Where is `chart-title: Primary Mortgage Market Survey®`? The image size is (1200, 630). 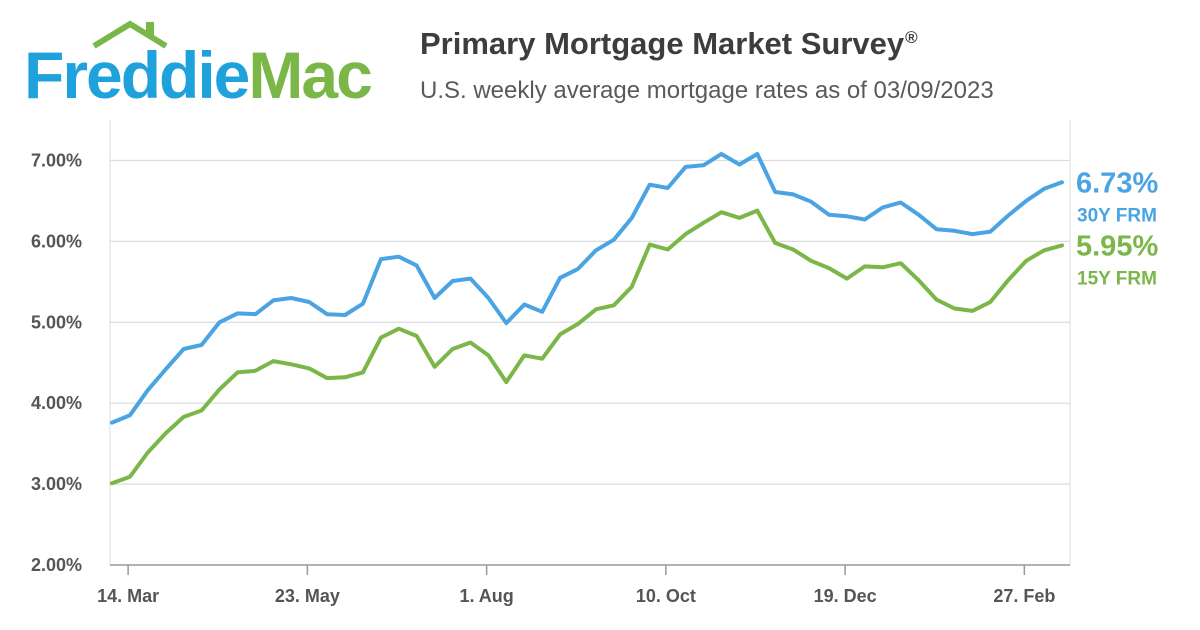
chart-title: Primary Mortgage Market Survey® is located at coordinates (669, 44).